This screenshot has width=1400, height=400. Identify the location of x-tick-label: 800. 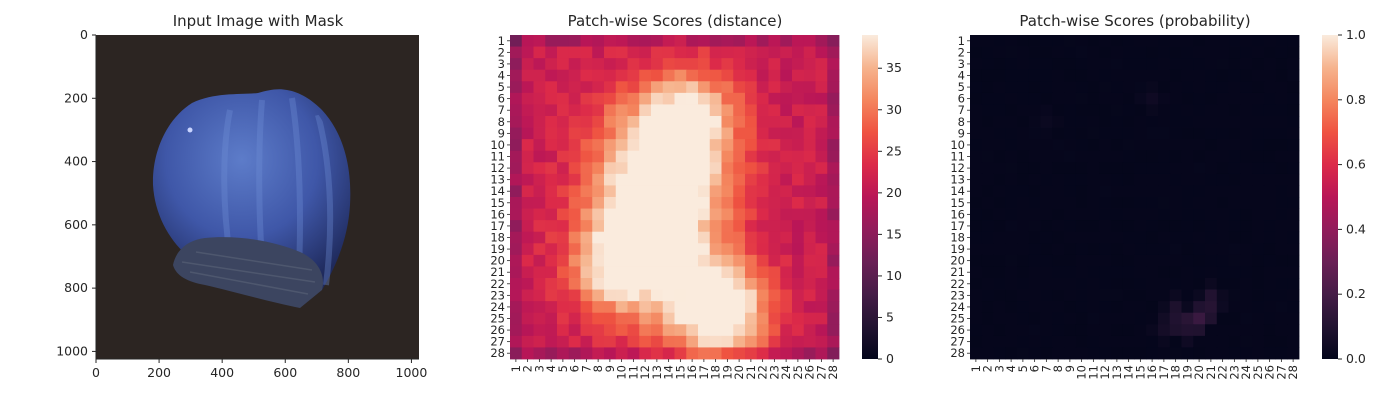
(348, 372).